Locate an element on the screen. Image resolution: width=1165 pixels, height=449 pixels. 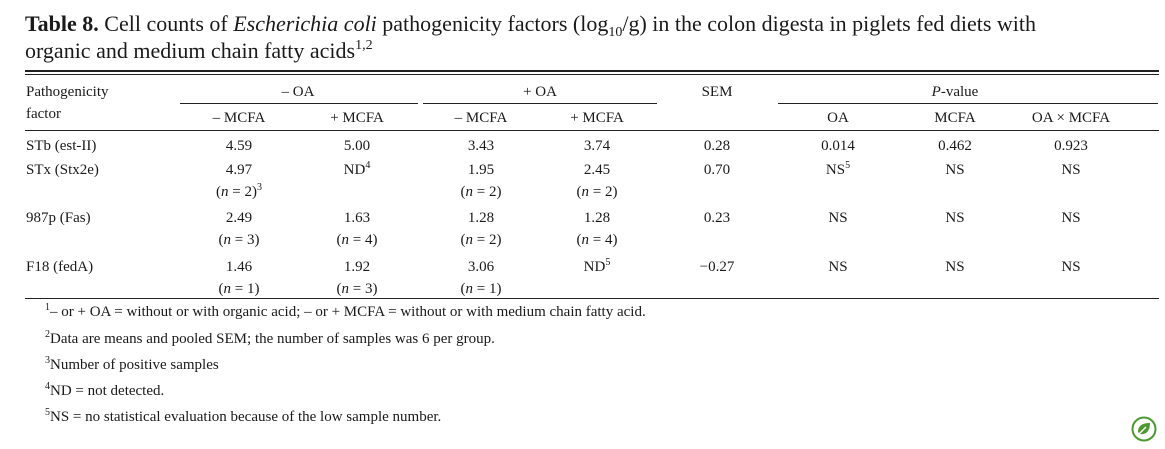
value-cell: 5.00 is located at coordinates (357, 146).